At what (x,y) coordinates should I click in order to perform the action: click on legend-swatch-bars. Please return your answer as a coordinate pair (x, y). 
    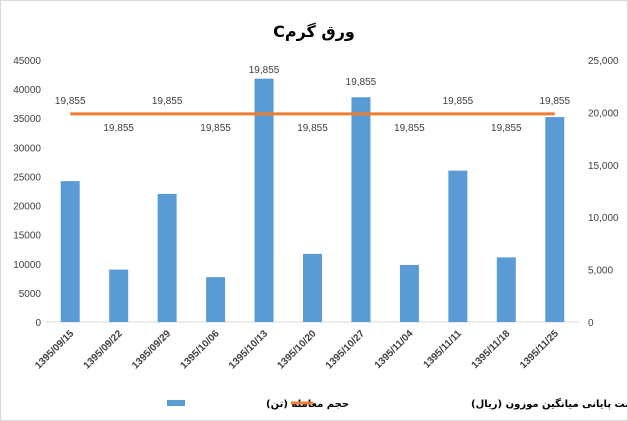
    Looking at the image, I should click on (176, 403).